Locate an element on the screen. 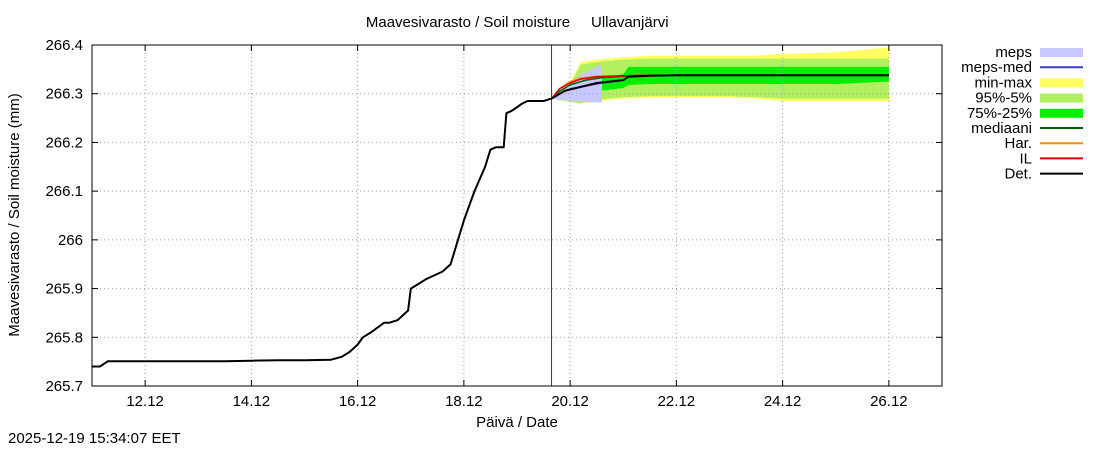 The image size is (1100, 450). x-tick-label: 22.12 is located at coordinates (677, 401).